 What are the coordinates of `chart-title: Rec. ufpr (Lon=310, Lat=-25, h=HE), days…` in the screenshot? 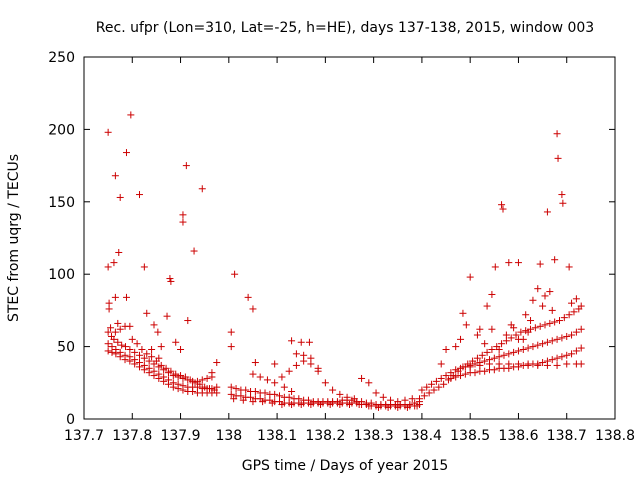 It's located at (345, 28).